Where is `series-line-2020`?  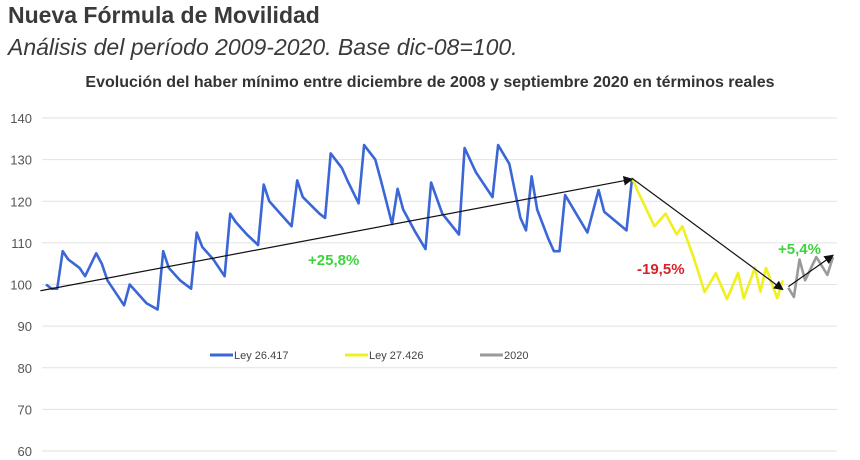 series-line-2020 is located at coordinates (811, 277).